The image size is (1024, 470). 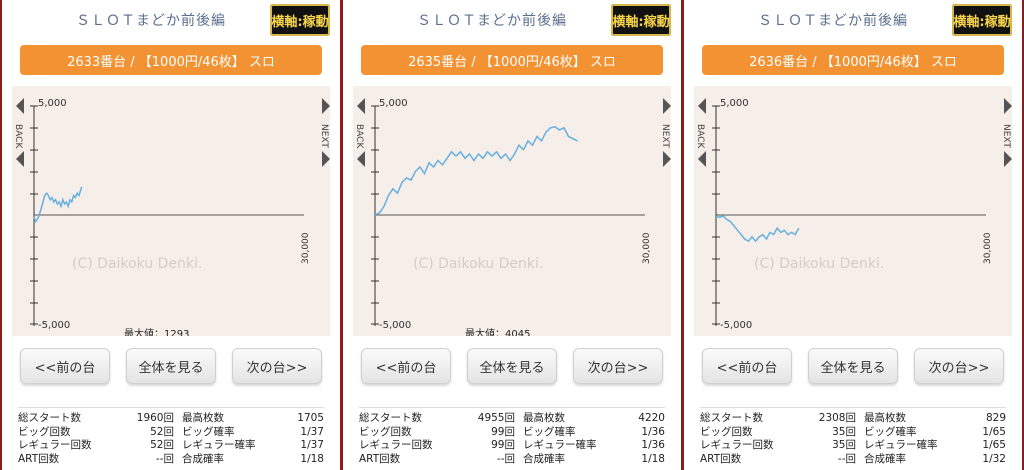 I want to click on max-value-label: 最大値：1293, so click(x=156, y=331).